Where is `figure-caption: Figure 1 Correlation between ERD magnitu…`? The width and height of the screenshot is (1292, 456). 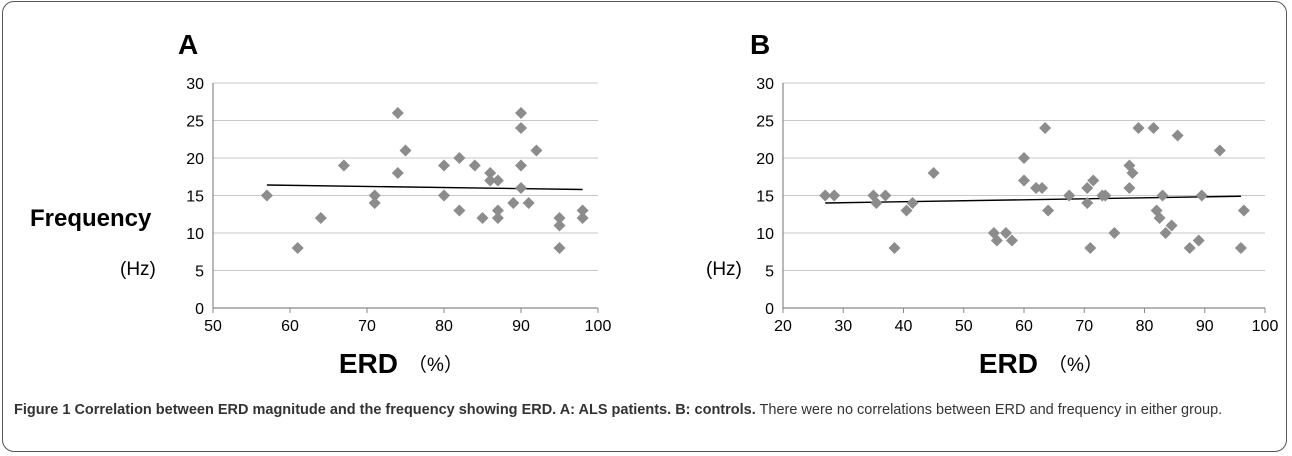
figure-caption: Figure 1 Correlation between ERD magnitu… is located at coordinates (646, 410).